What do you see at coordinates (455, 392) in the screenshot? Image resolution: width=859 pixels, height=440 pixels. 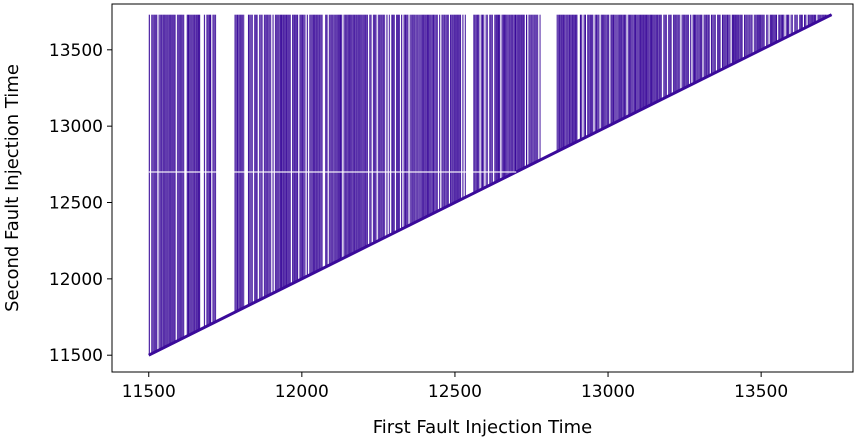 I see `x-tick-label: 12500` at bounding box center [455, 392].